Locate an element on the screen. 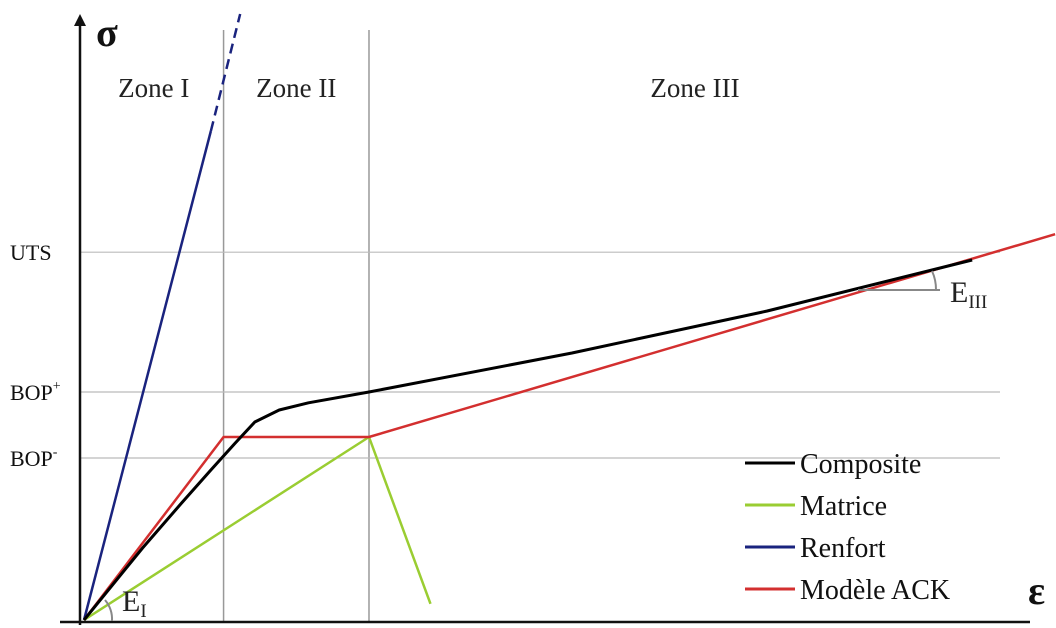  ei-annotation: EI is located at coordinates (134, 603).